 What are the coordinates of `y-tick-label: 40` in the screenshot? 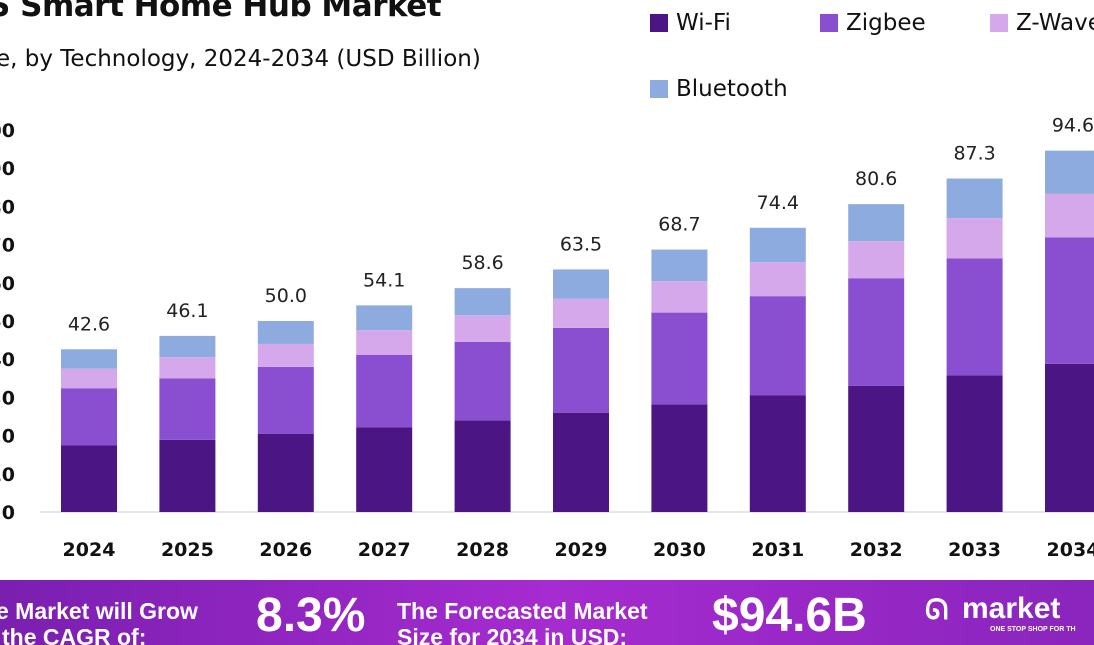 It's located at (7, 360).